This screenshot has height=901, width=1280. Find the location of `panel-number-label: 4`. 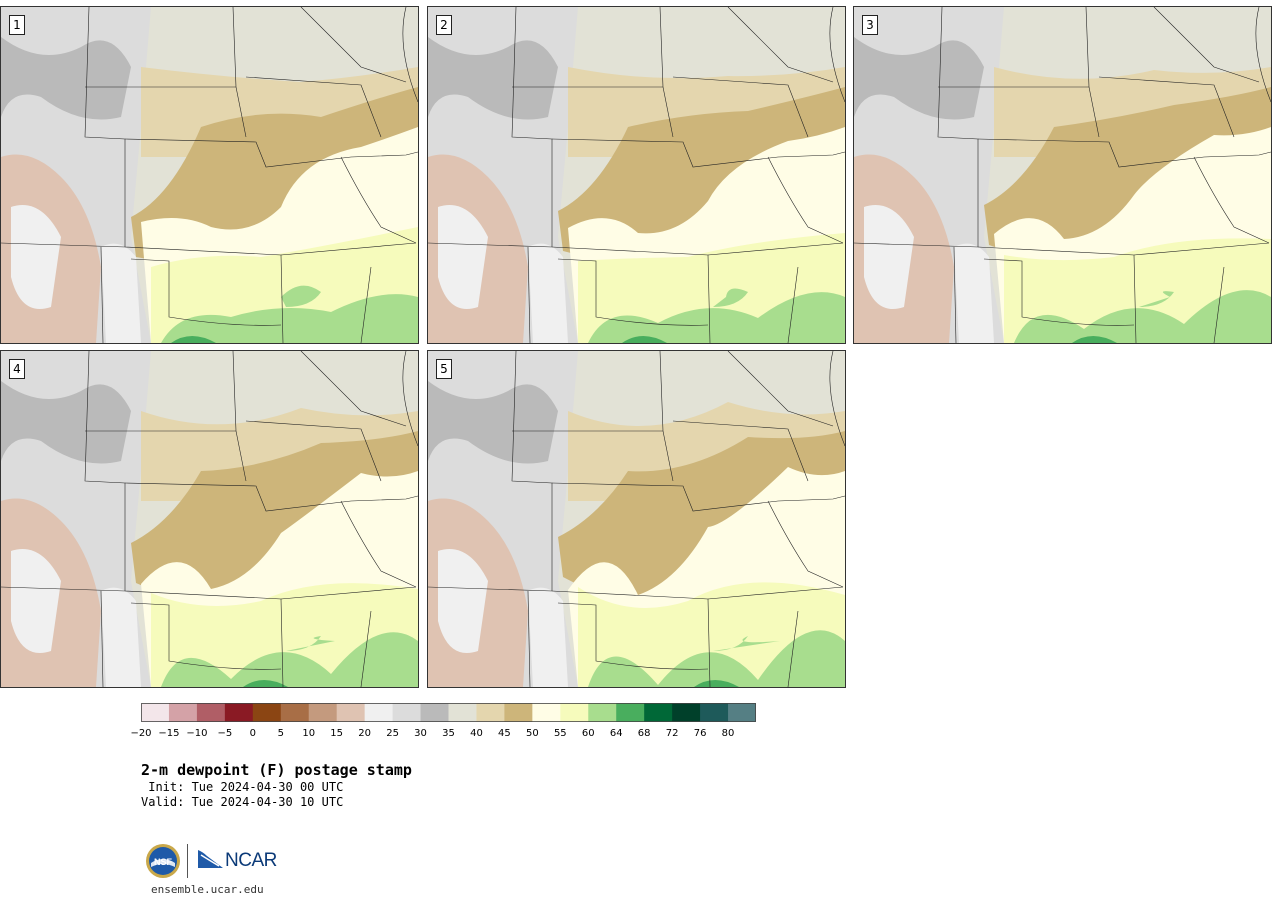

panel-number-label: 4 is located at coordinates (17, 369).